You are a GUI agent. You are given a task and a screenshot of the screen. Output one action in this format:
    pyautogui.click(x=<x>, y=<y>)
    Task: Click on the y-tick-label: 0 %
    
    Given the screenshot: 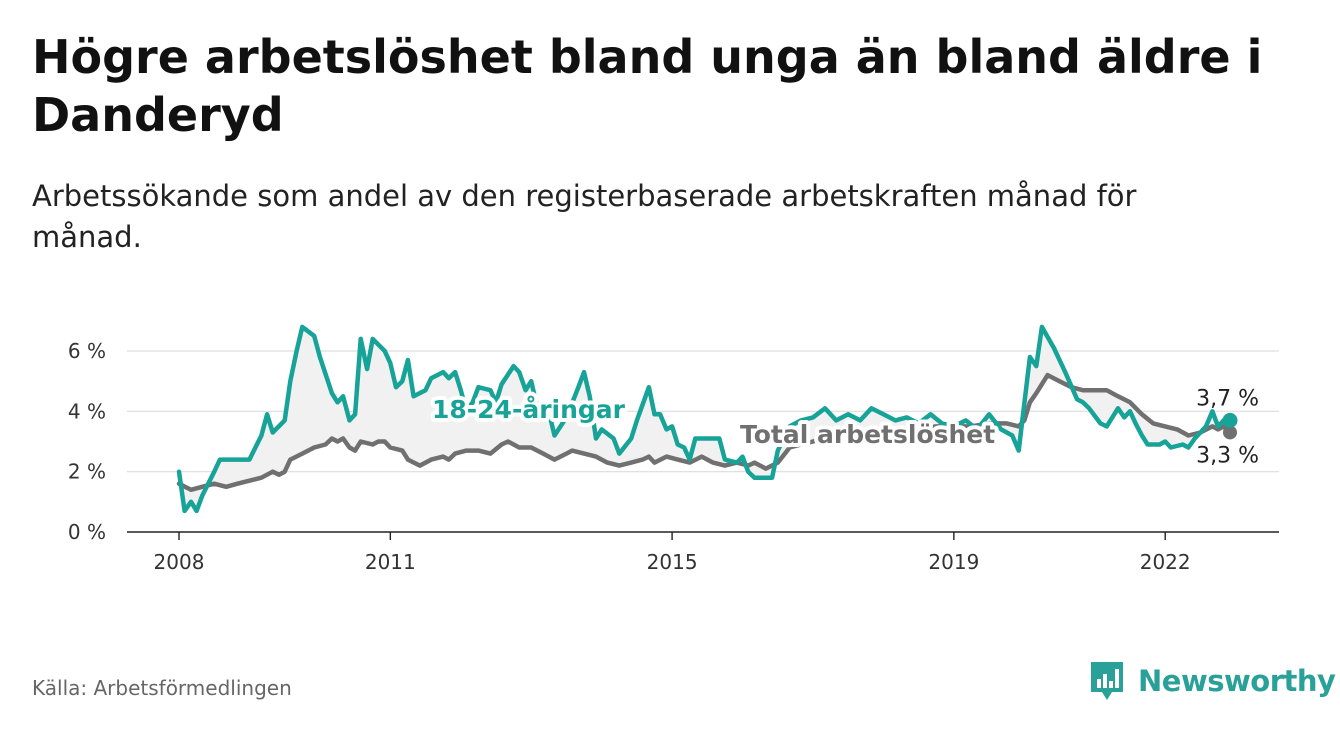 What is the action you would take?
    pyautogui.click(x=87, y=532)
    